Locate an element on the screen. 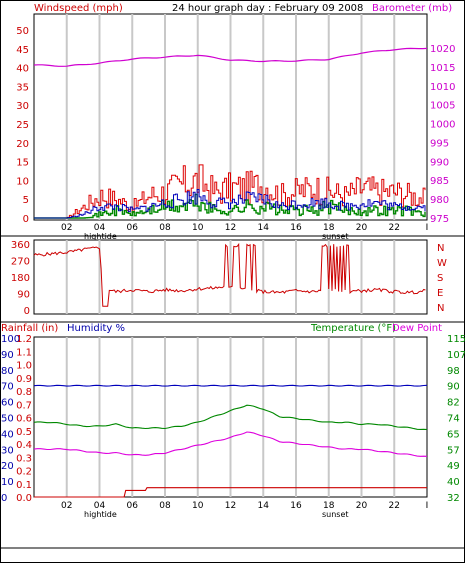 Image resolution: width=465 pixels, height=563 pixels. temperature-tick-label: 82 is located at coordinates (453, 403).